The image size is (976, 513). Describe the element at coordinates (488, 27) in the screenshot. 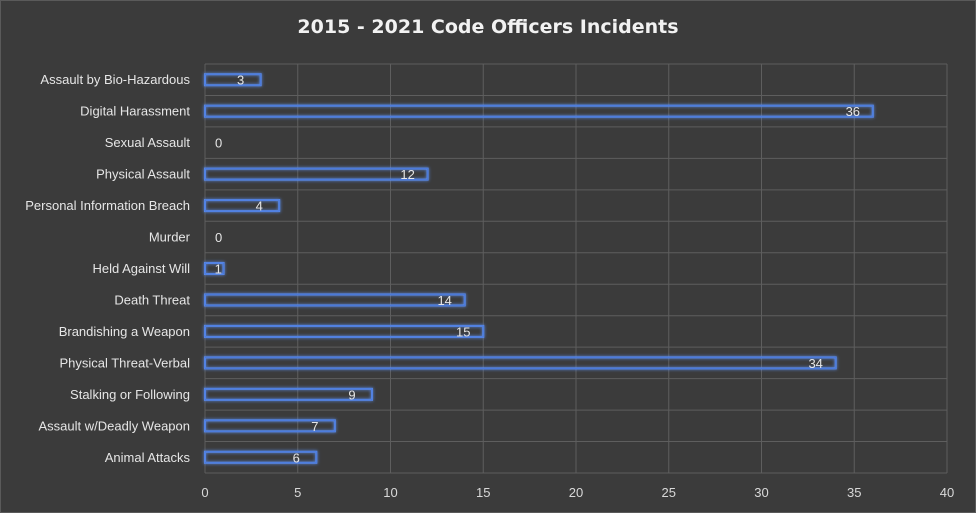

I see `chart-title: 2015 - 2021 Code Officers Incidents` at that location.